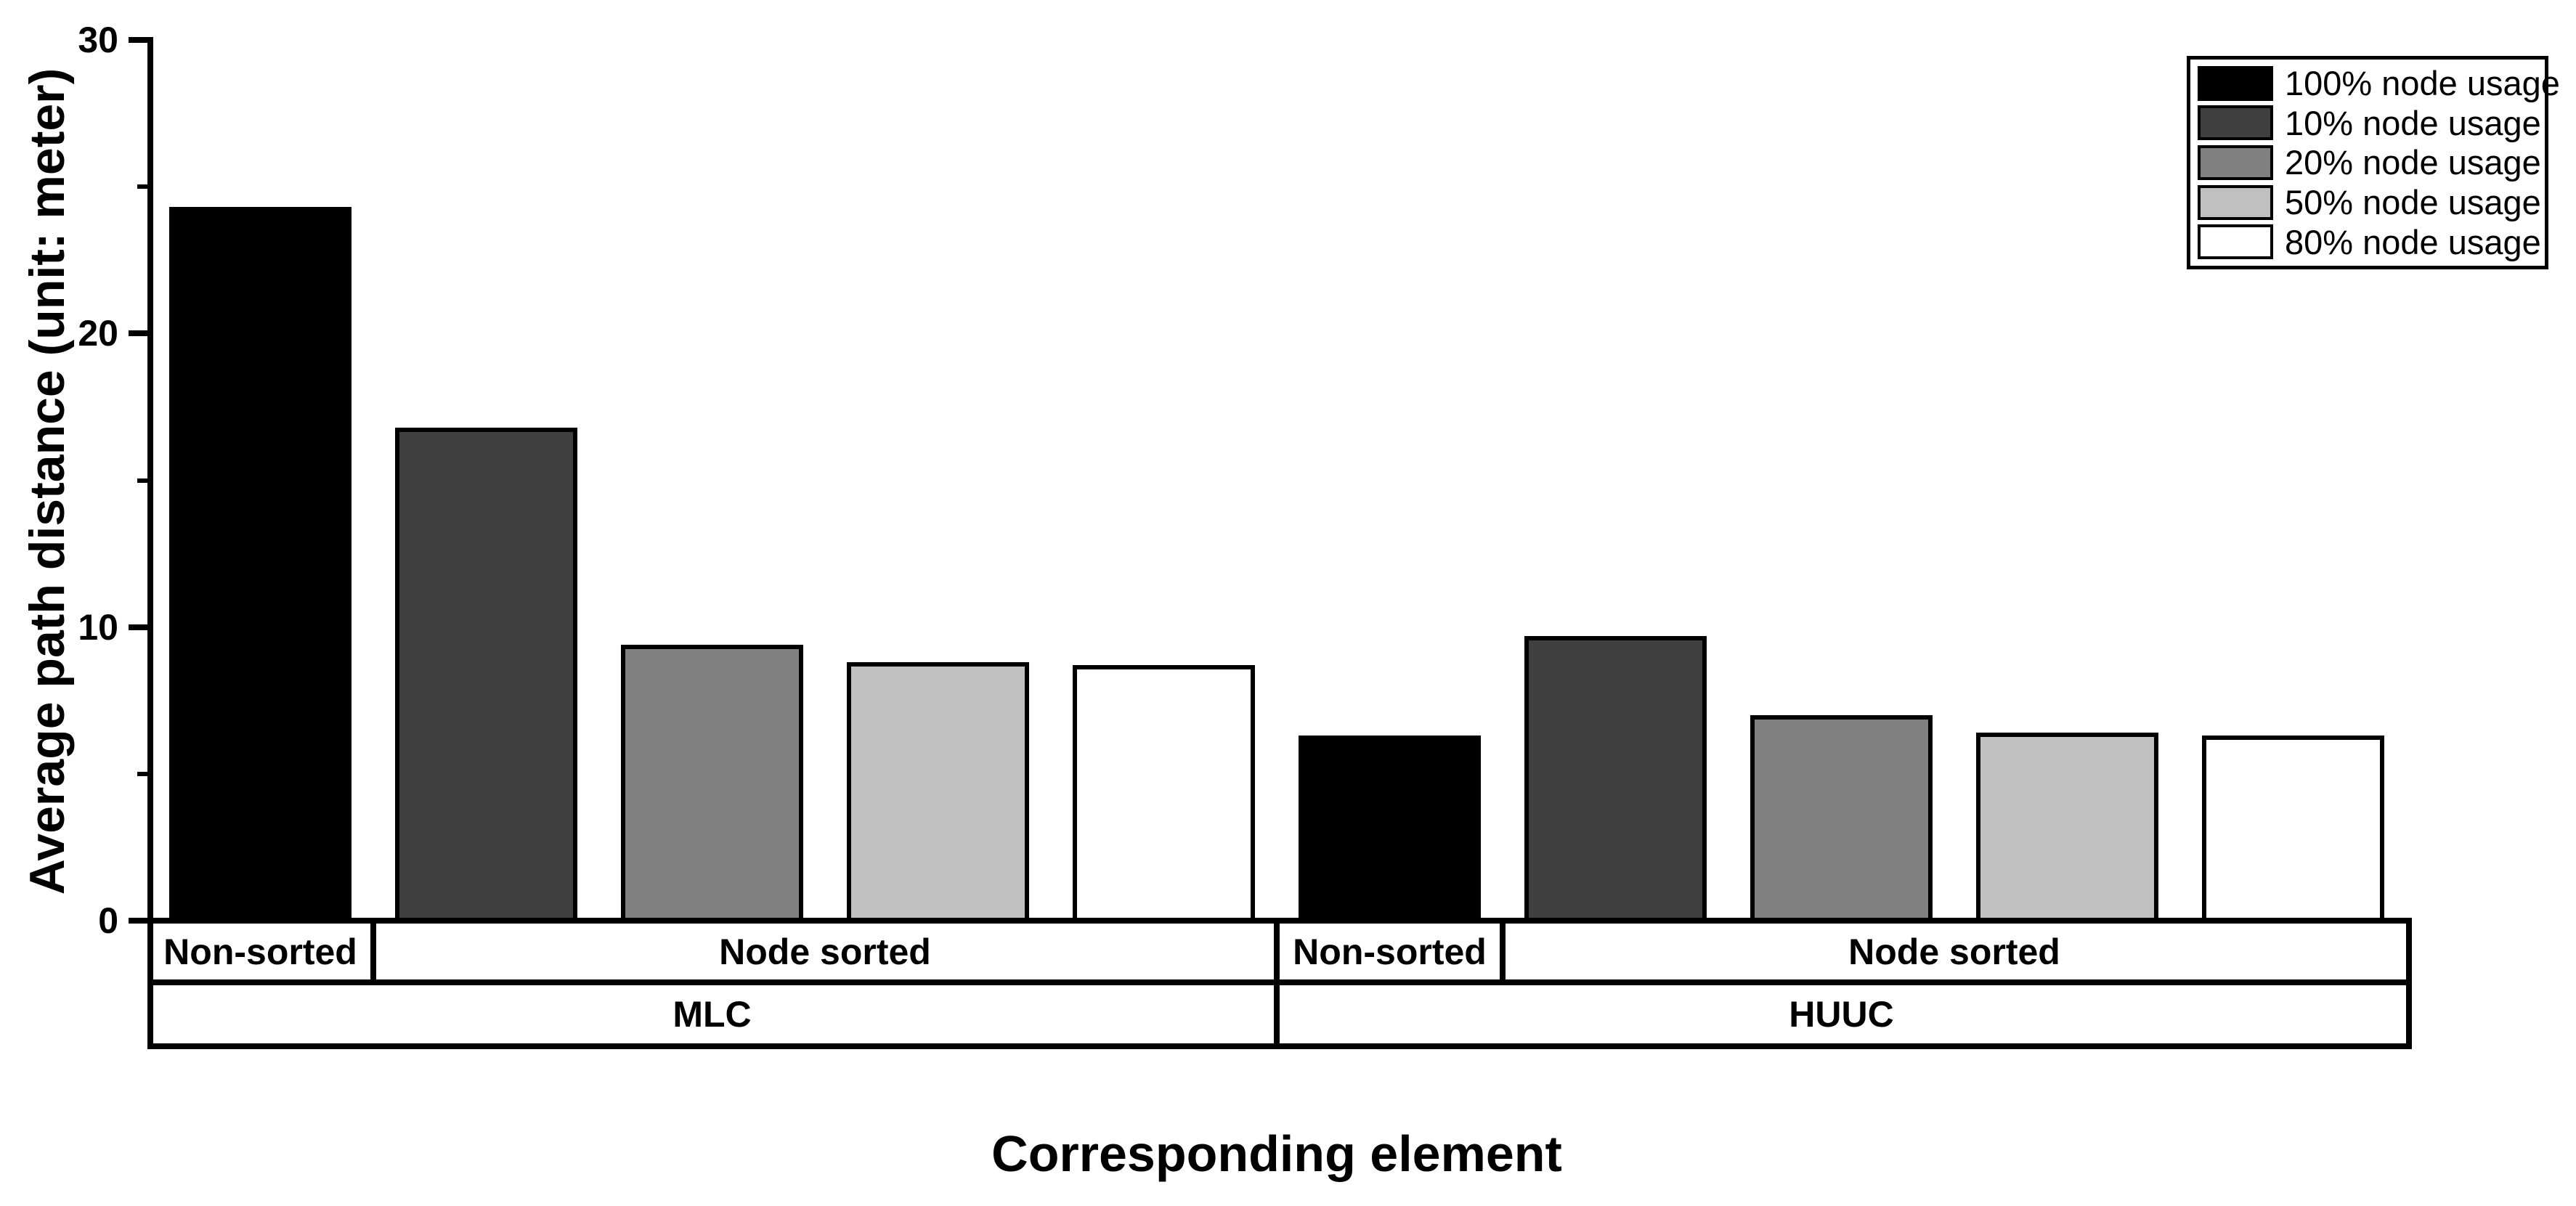 The width and height of the screenshot is (2576, 1206). What do you see at coordinates (150, 983) in the screenshot?
I see `table-left-border` at bounding box center [150, 983].